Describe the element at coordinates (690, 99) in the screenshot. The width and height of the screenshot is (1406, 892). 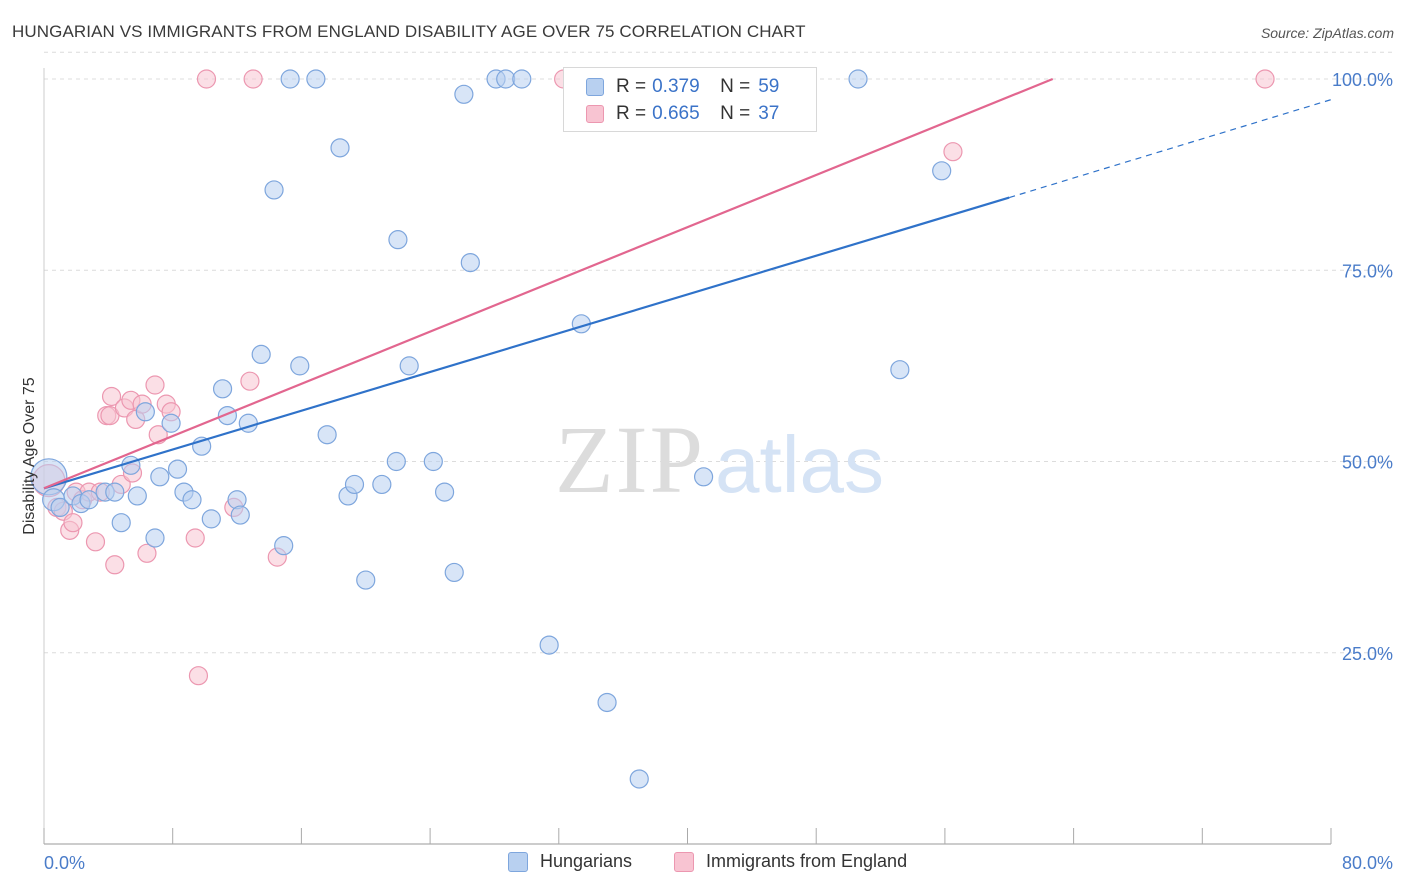
I see `correlation-legend: R = 0.379 N = 59 R = 0.665 N = 37` at that location.